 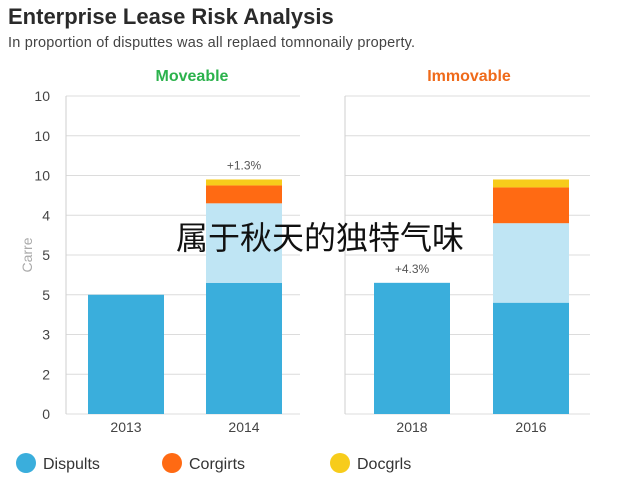 What do you see at coordinates (46, 414) in the screenshot?
I see `y-tick-label: 0` at bounding box center [46, 414].